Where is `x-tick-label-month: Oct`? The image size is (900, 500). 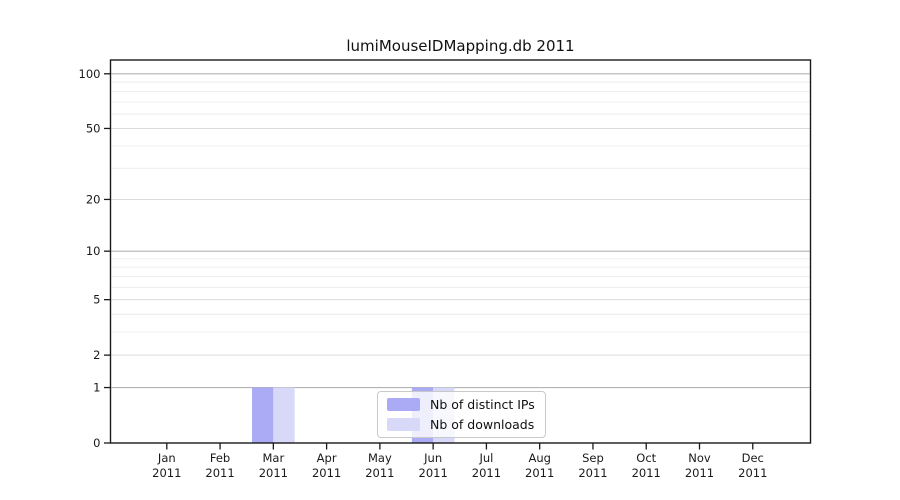 x-tick-label-month: Oct is located at coordinates (646, 458).